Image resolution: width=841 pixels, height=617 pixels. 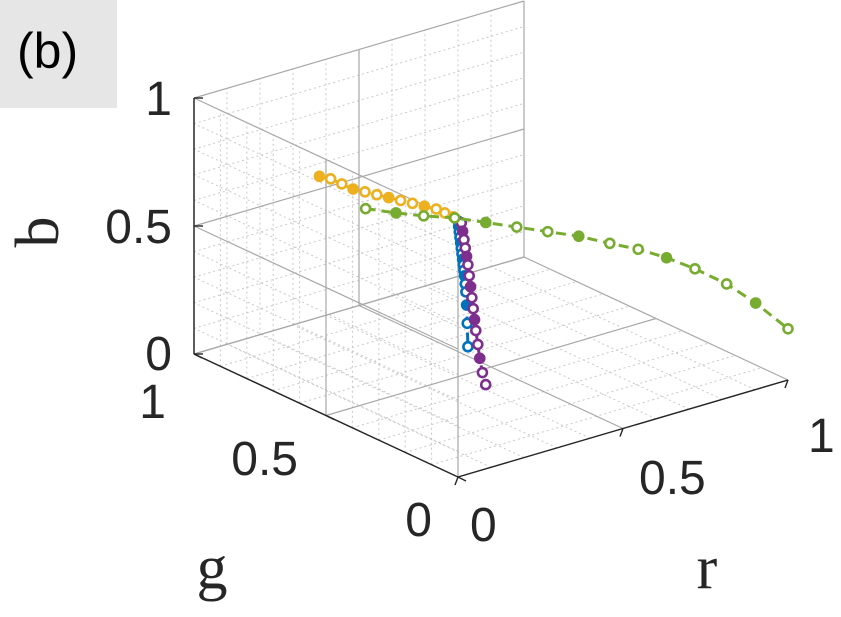 What do you see at coordinates (483, 525) in the screenshot?
I see `r-tick-0: 0` at bounding box center [483, 525].